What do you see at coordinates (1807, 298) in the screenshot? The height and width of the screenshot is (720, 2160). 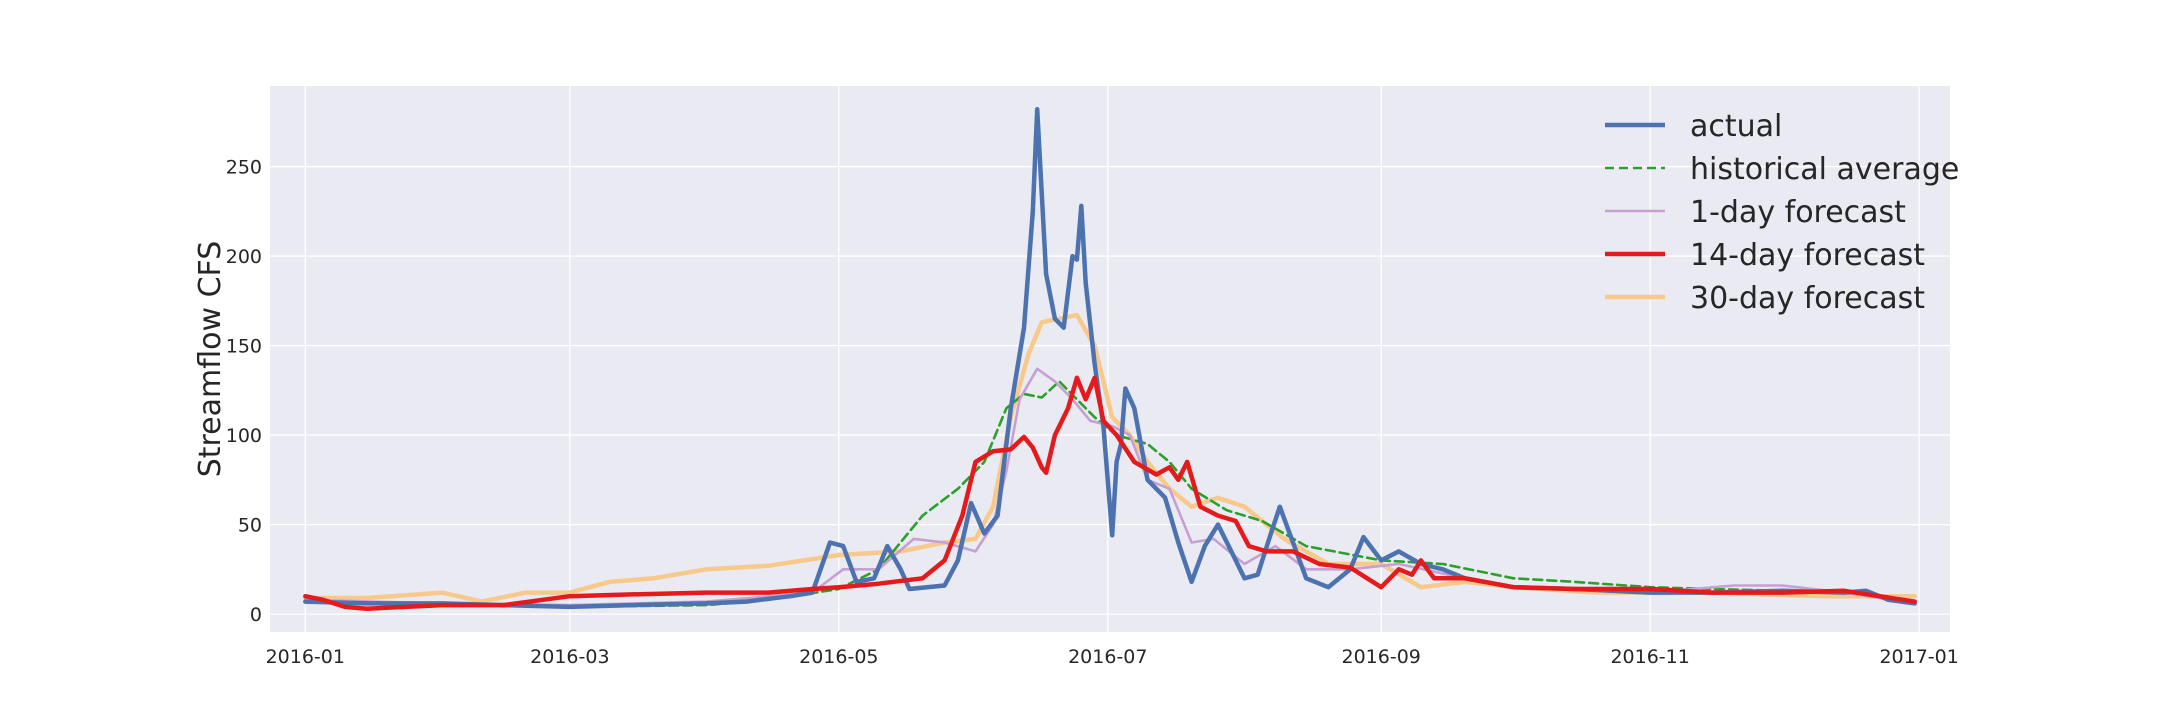 I see `legend-label: 30-day forecast` at bounding box center [1807, 298].